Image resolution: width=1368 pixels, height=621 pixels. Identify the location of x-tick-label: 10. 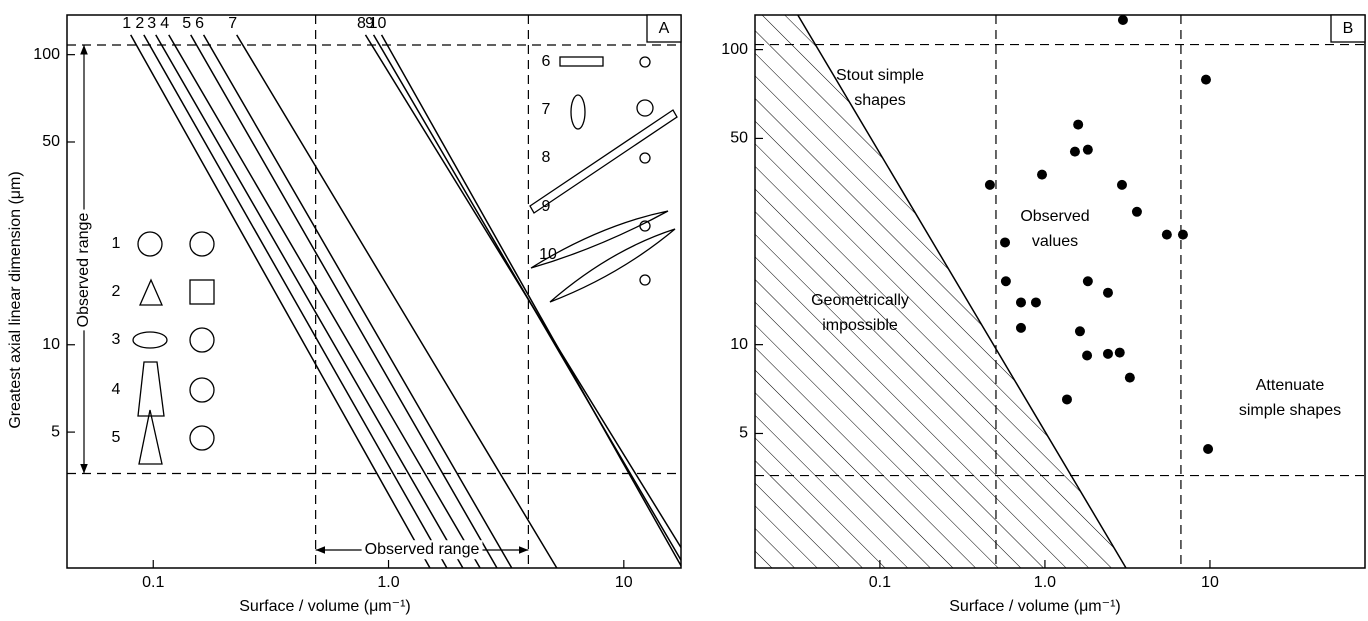
(1210, 582).